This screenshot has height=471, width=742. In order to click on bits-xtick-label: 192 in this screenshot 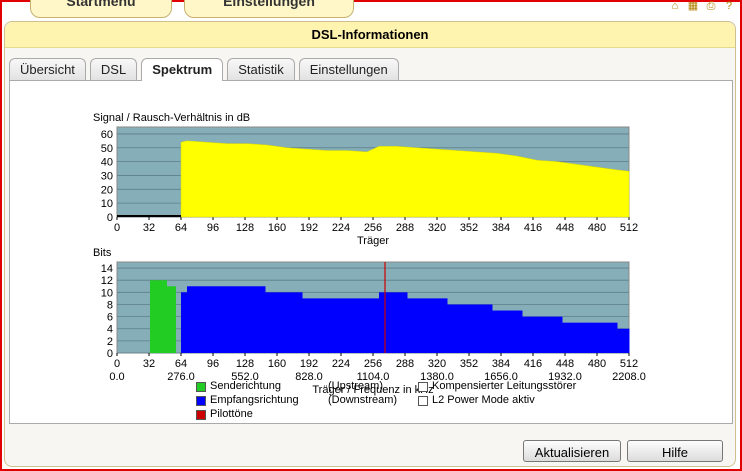, I will do `click(309, 364)`.